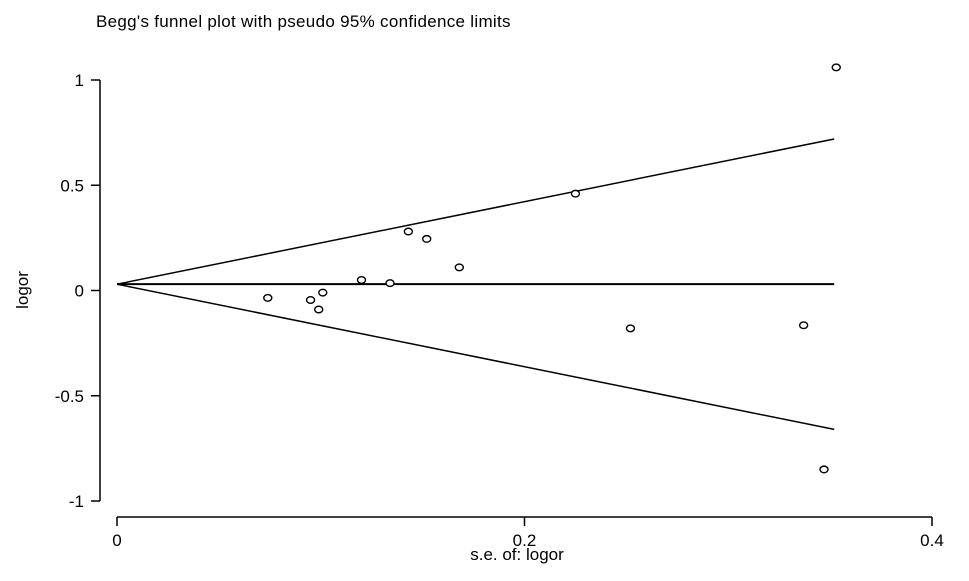  I want to click on x-axis-title: s.e. of: logor, so click(517, 554).